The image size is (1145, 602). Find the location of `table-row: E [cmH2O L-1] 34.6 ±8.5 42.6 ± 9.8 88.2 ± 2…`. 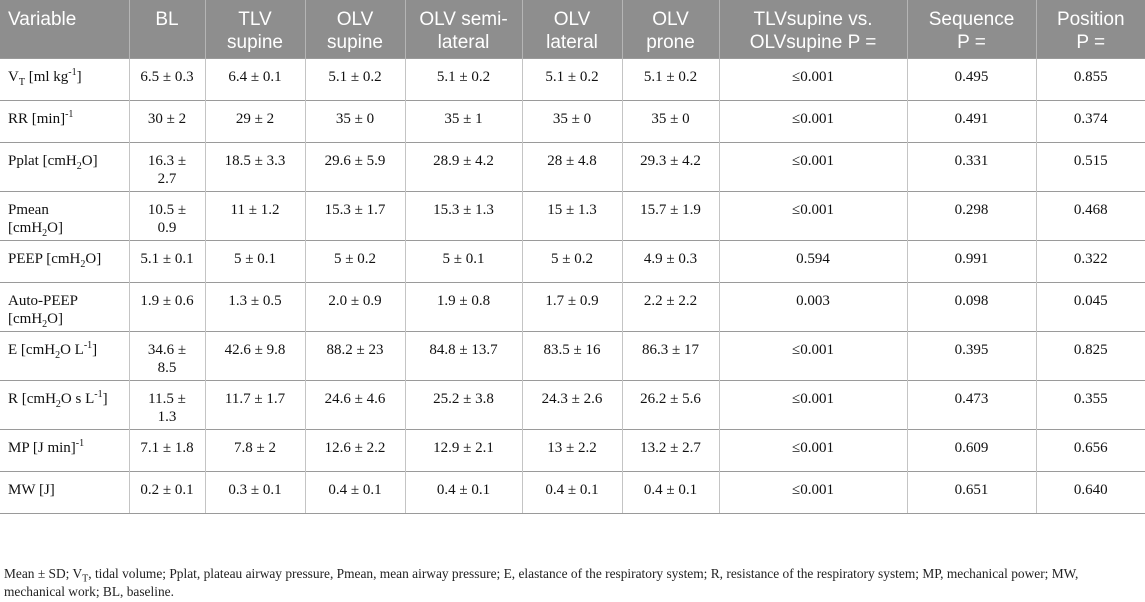

table-row: E [cmH2O L-1] 34.6 ±8.5 42.6 ± 9.8 88.2 ± 2… is located at coordinates (572, 355).